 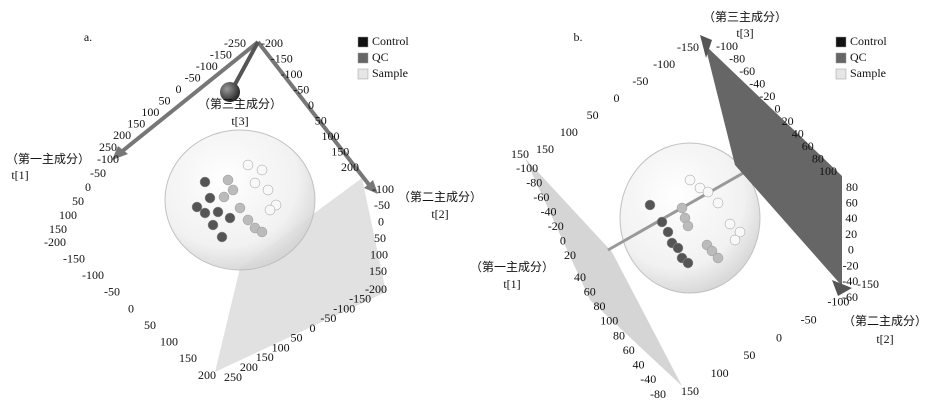 What do you see at coordinates (578, 37) in the screenshot?
I see `panel-label: b.` at bounding box center [578, 37].